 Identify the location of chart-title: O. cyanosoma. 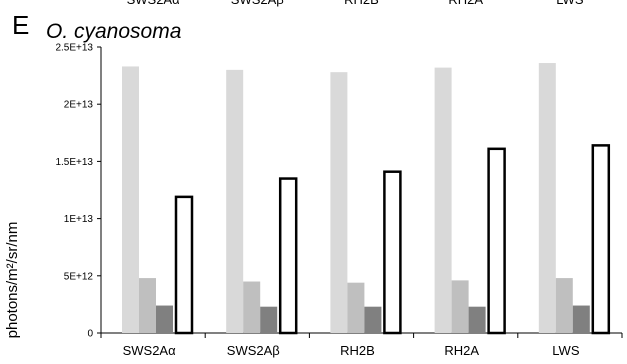
(113, 31).